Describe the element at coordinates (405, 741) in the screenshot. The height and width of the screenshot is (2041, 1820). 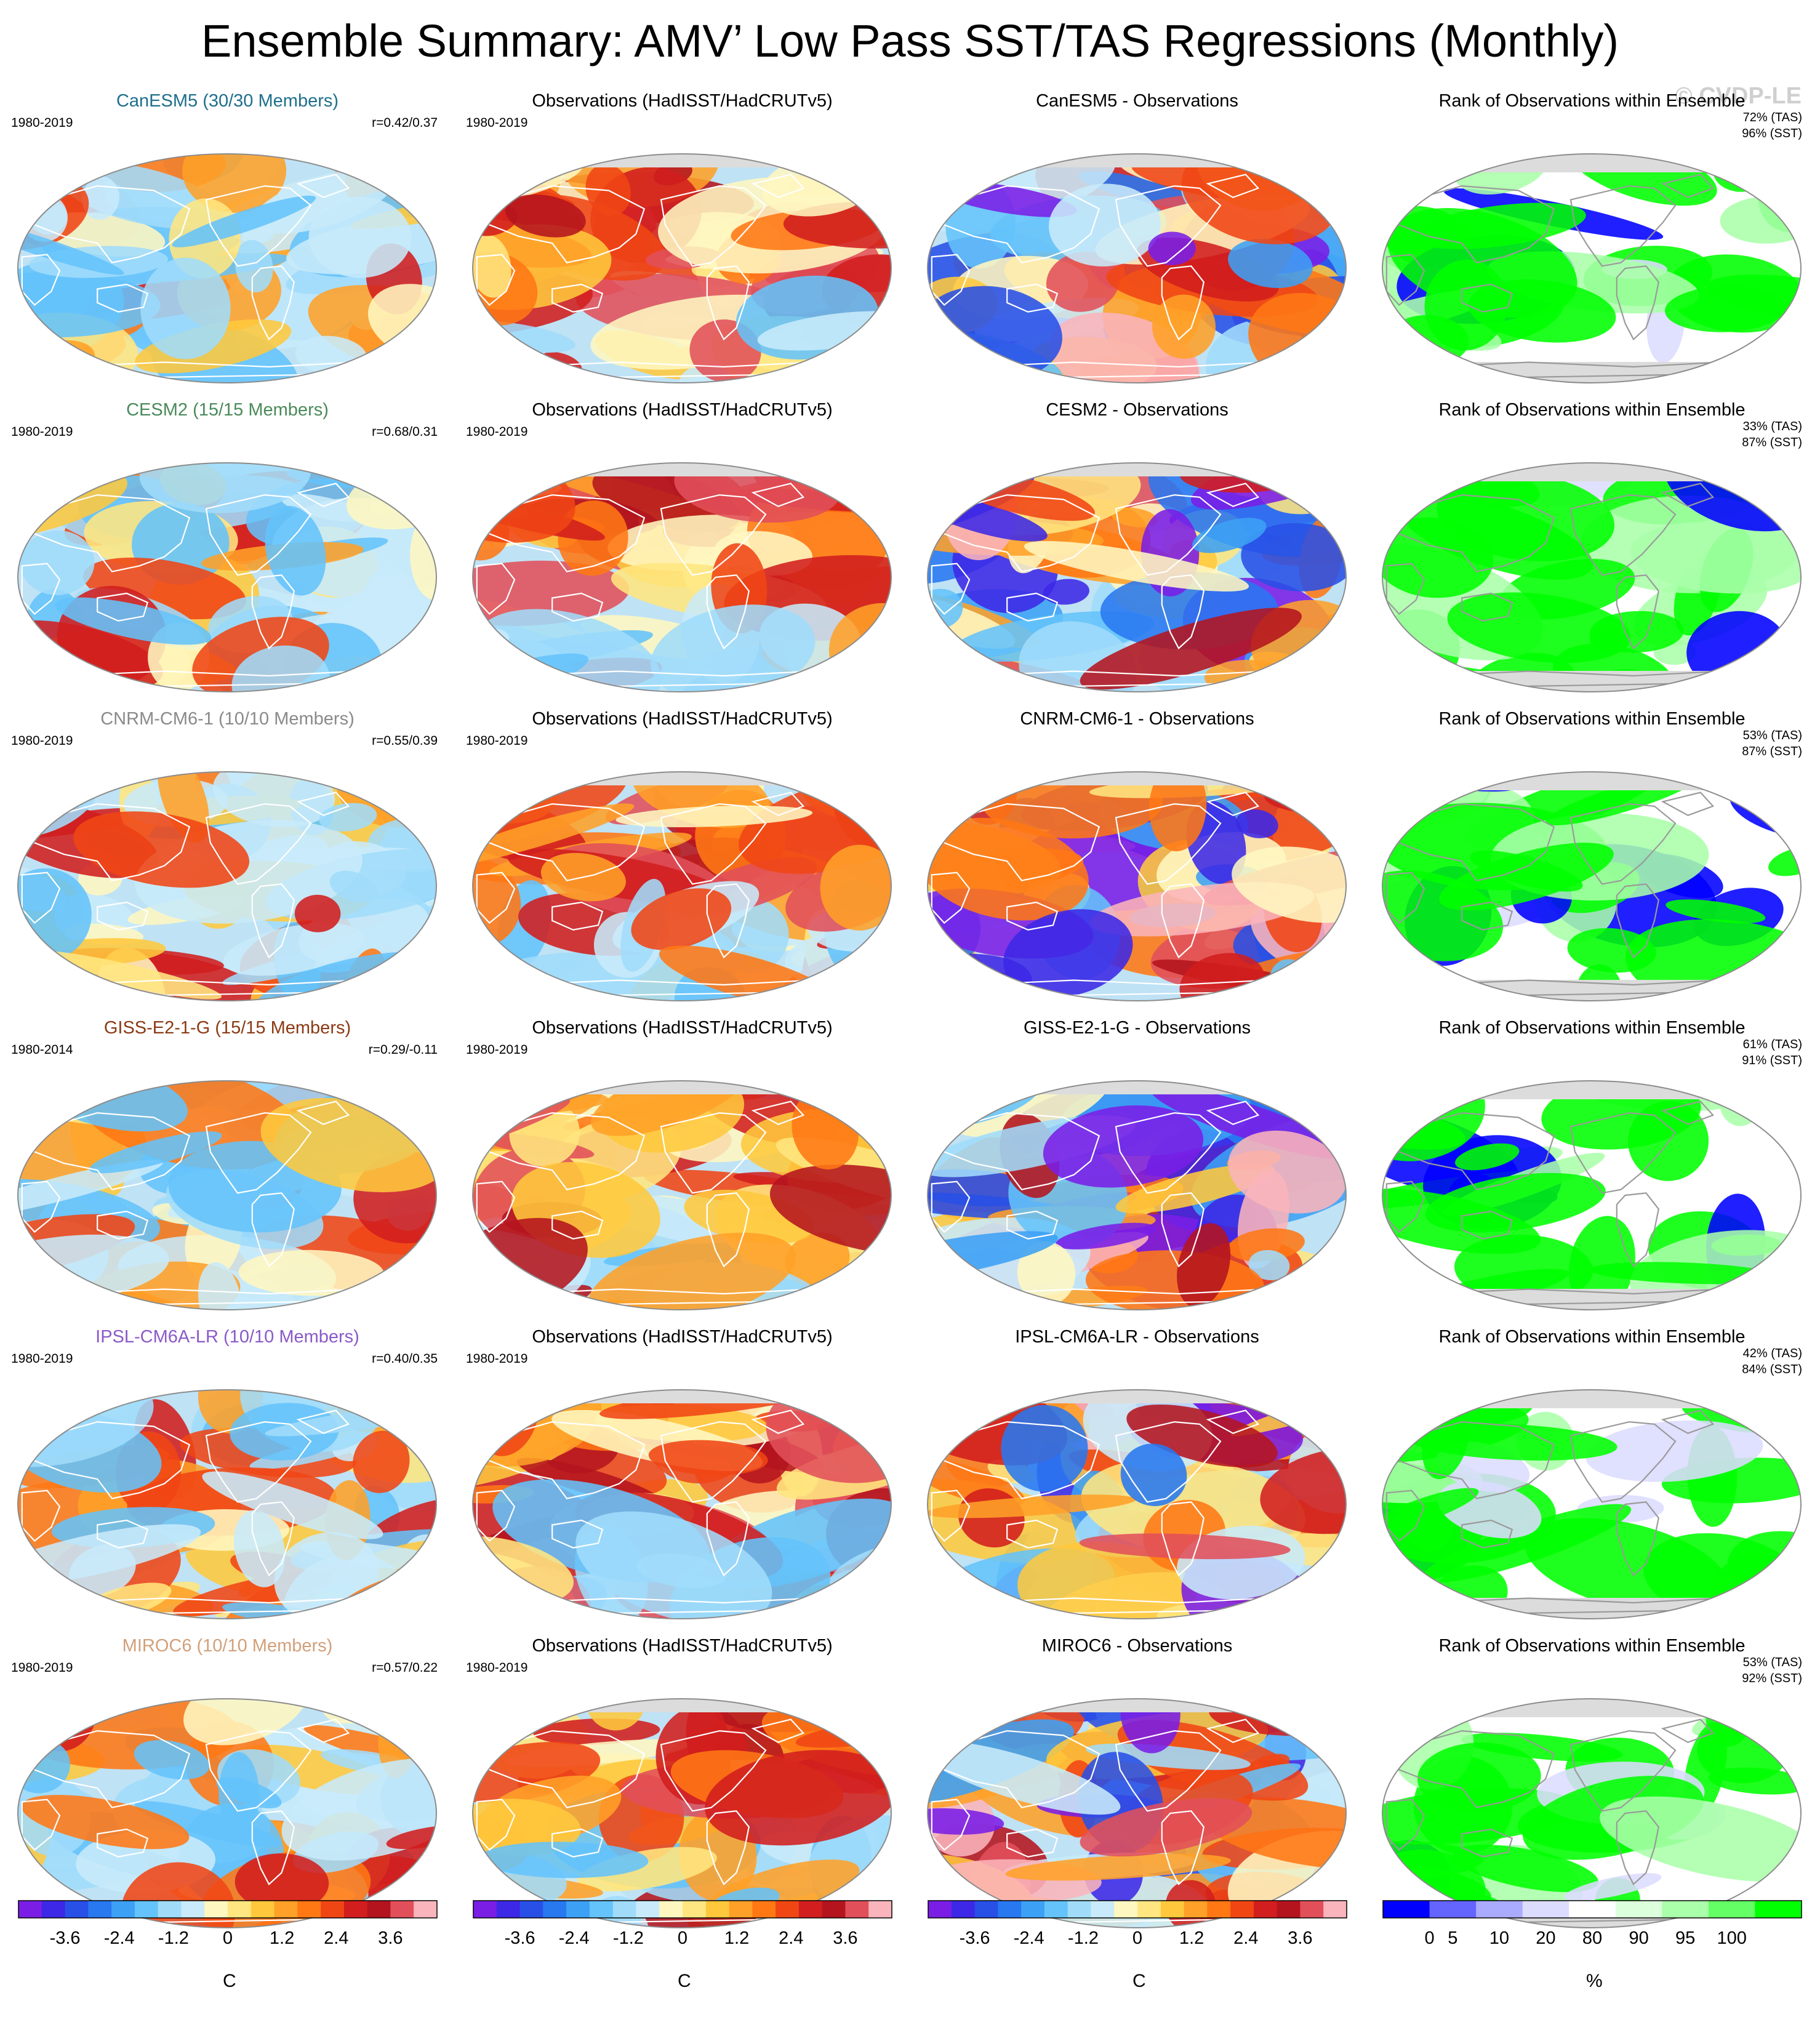
I see `pattern-correlation: r=0.55/0.39` at that location.